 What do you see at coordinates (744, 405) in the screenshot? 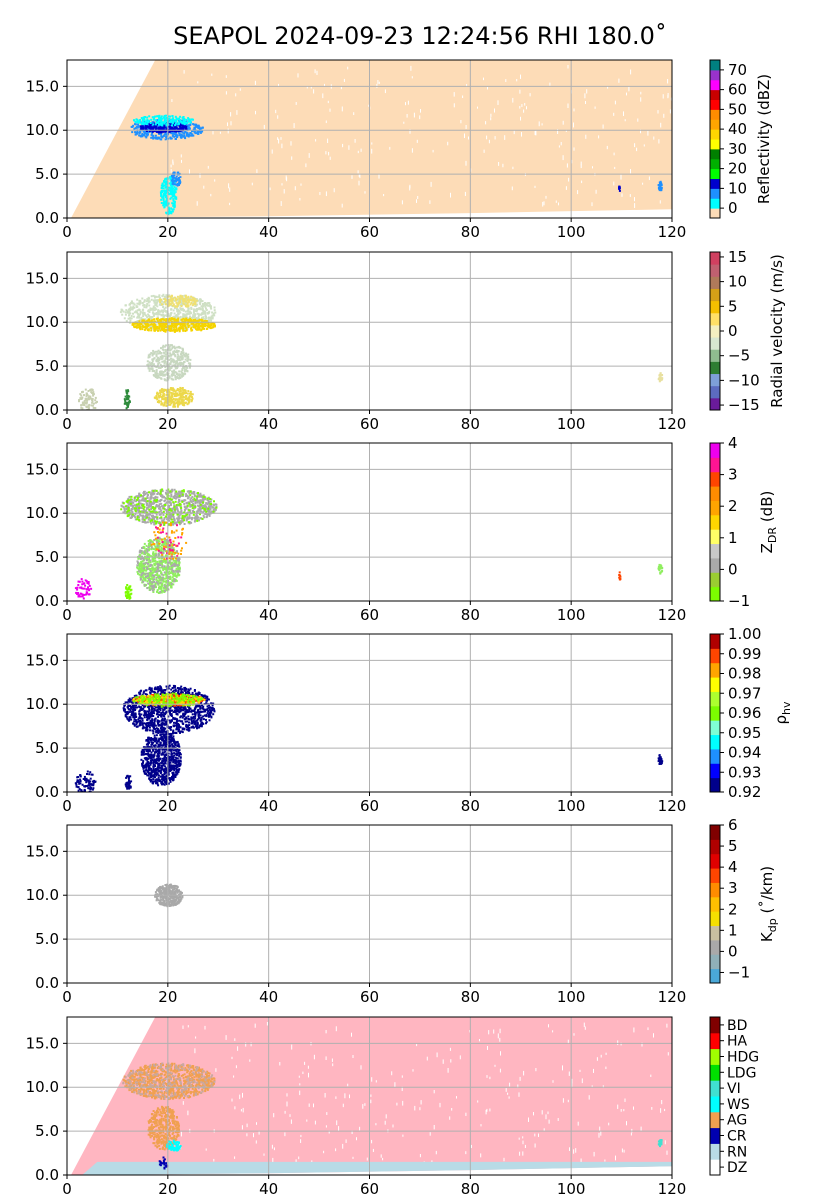
I see `colorbar-tick-label: −15` at bounding box center [744, 405].